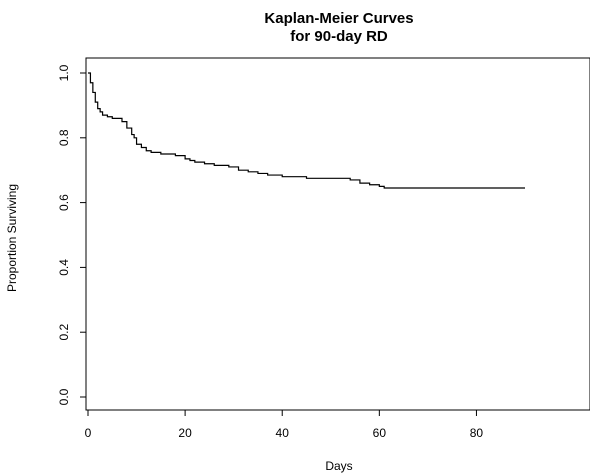 This screenshot has width=590, height=476. What do you see at coordinates (71, 234) in the screenshot?
I see `y-axis: 0.0 0.2 0.4 0.6 0.8 1.0` at bounding box center [71, 234].